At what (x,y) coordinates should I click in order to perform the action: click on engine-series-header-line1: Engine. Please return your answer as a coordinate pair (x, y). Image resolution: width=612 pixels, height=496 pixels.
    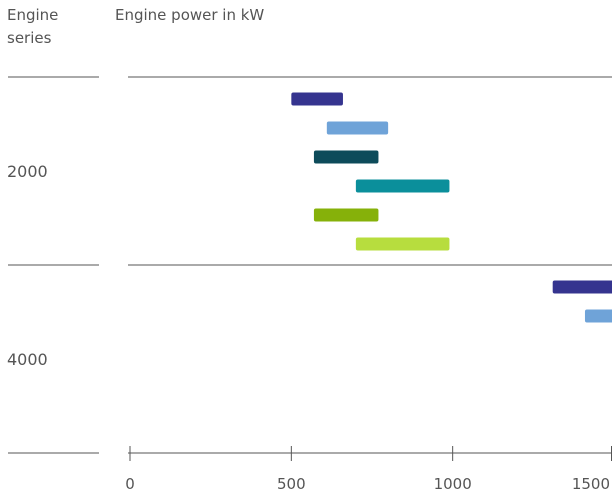
    Looking at the image, I should click on (33, 15).